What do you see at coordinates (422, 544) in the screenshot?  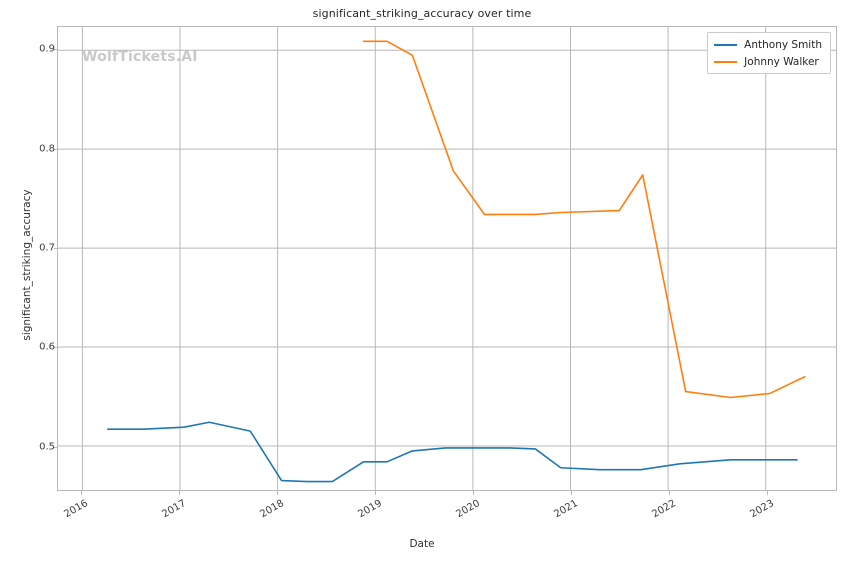 I see `x-axis-label: Date` at bounding box center [422, 544].